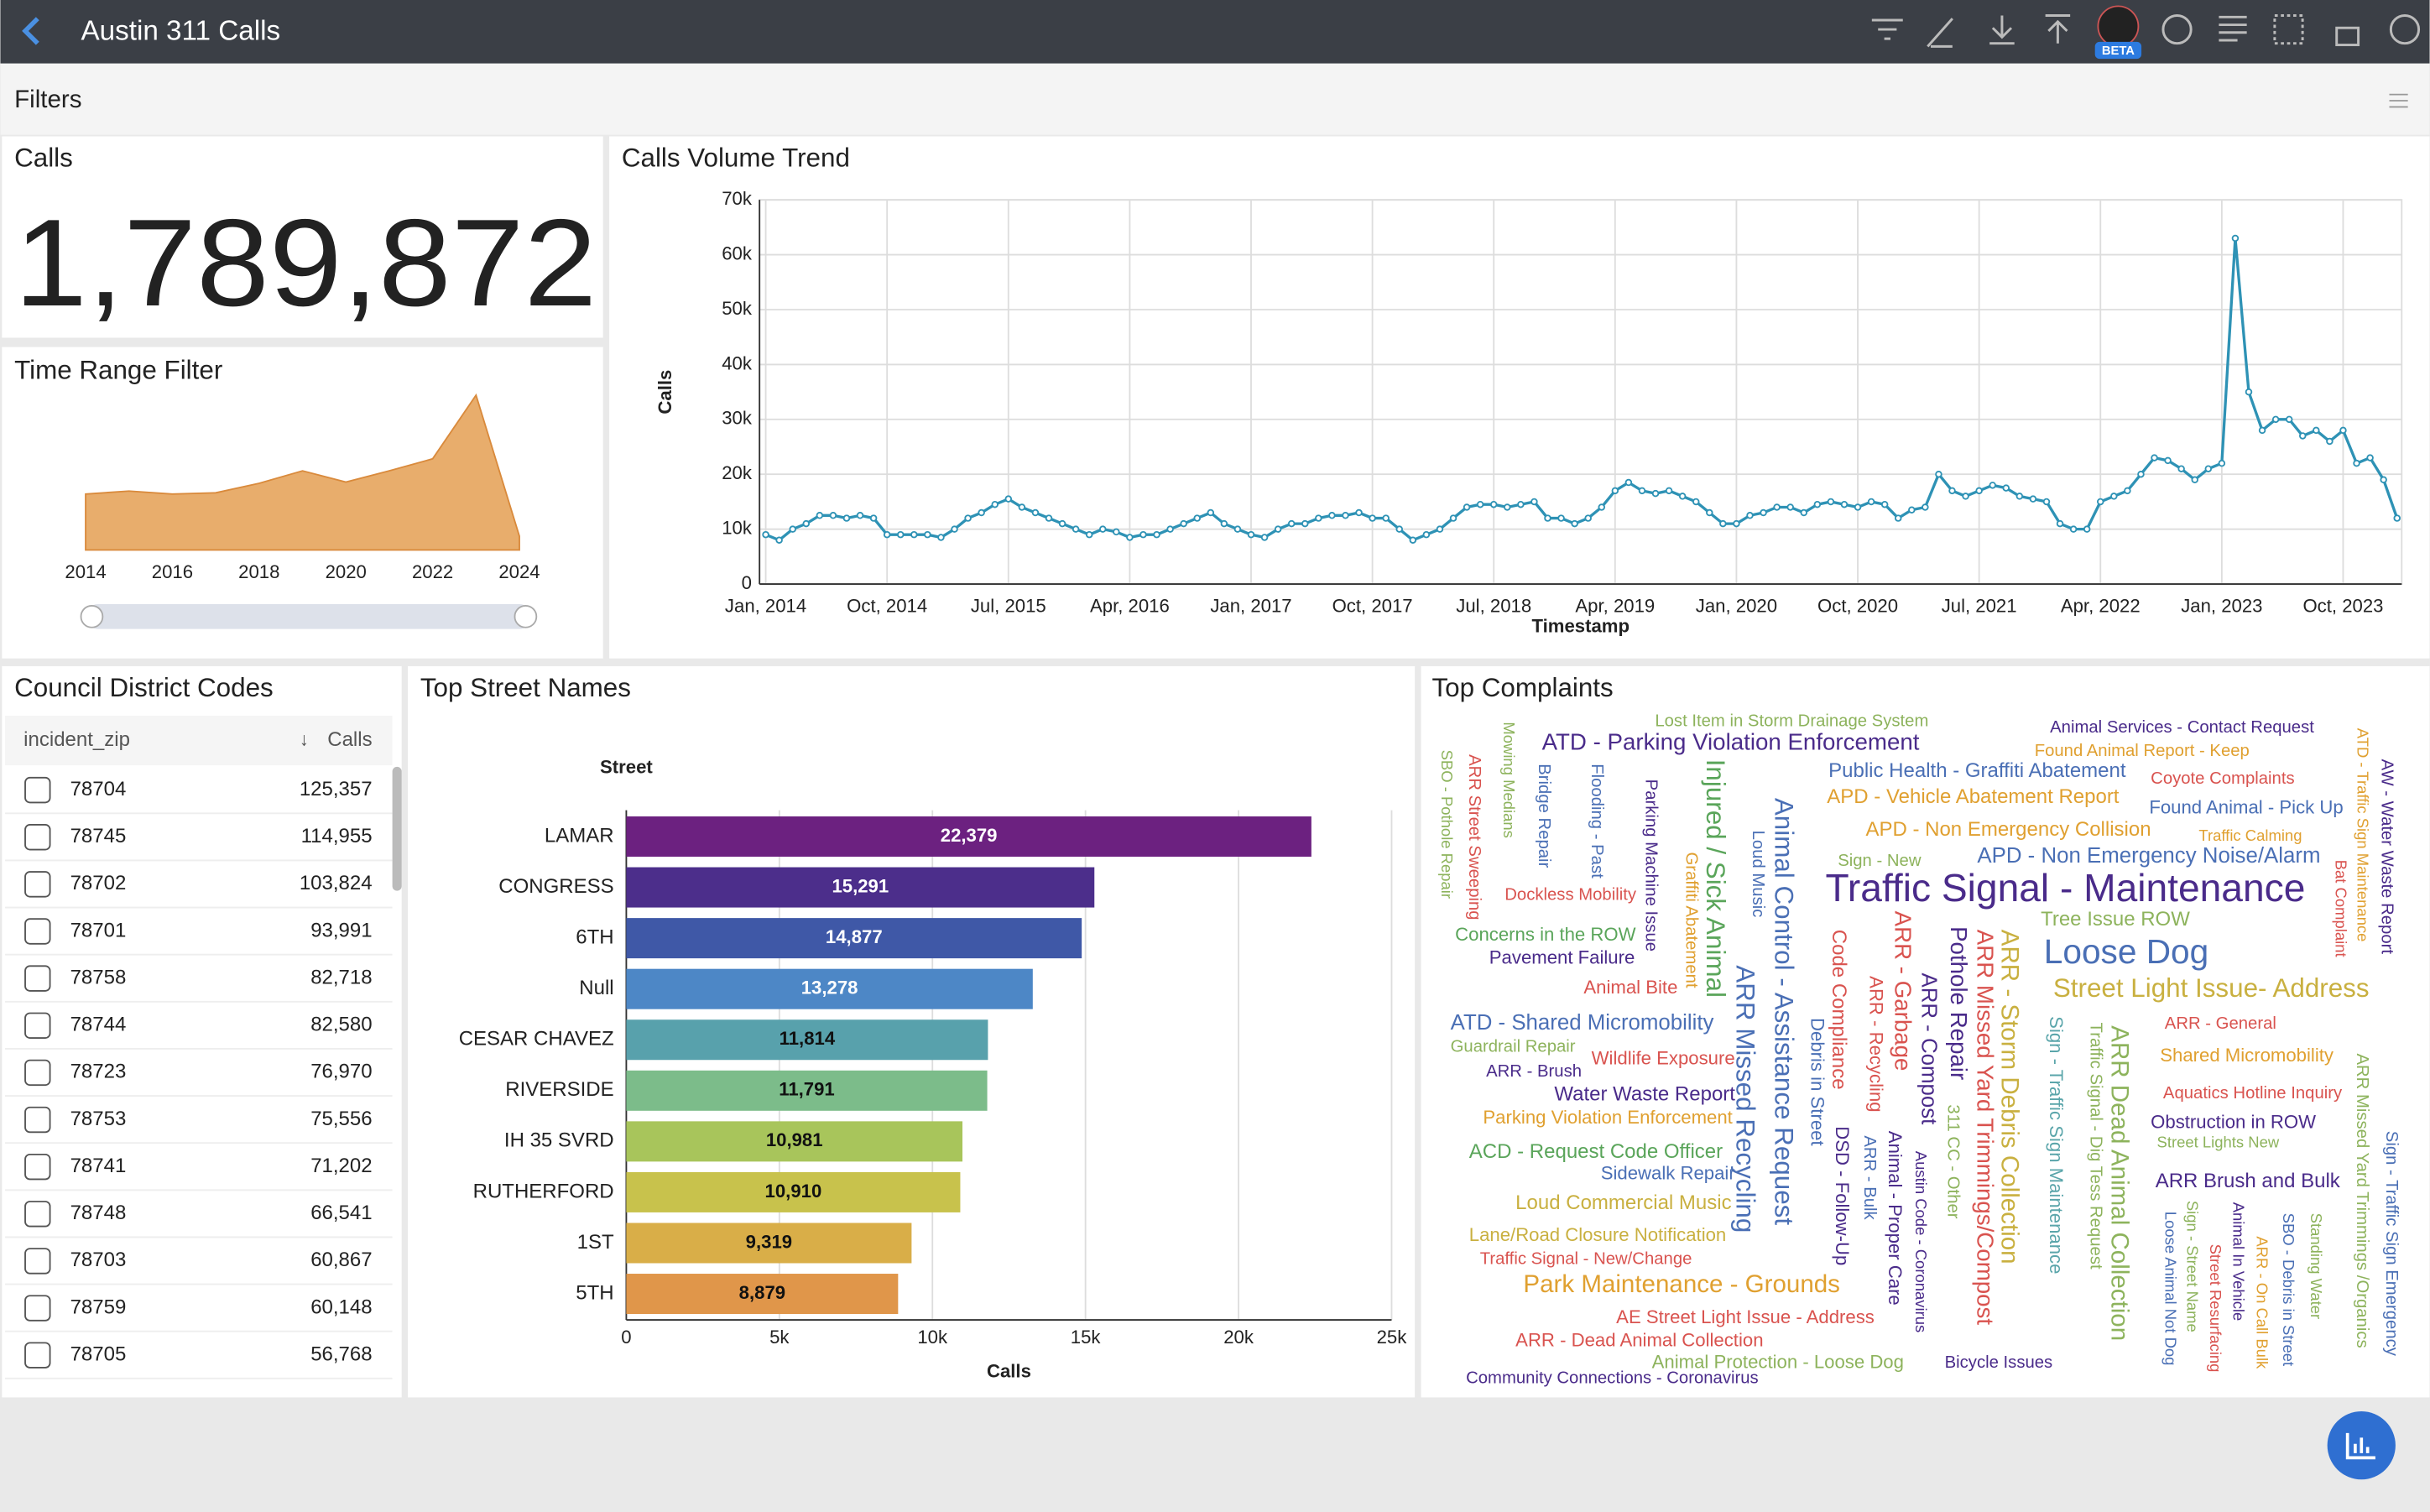 This screenshot has width=2430, height=1512. Describe the element at coordinates (336, 789) in the screenshot. I see `cell: 125,357` at that location.